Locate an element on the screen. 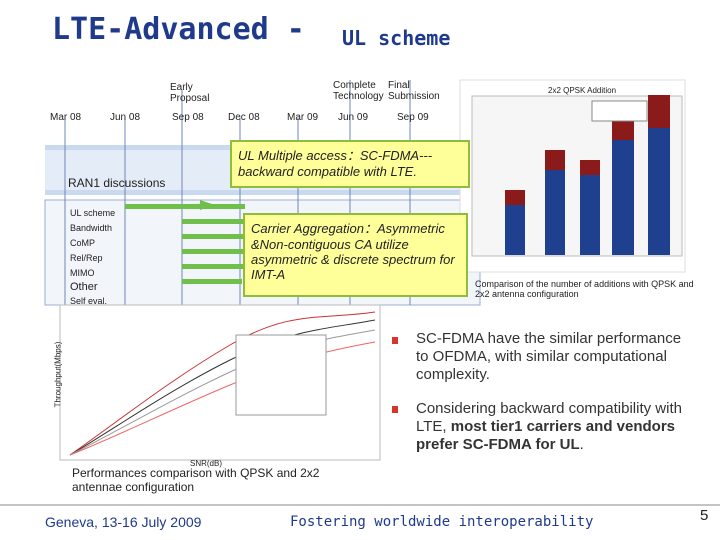 This screenshot has height=540, width=720. line-figure is located at coordinates (220, 382).